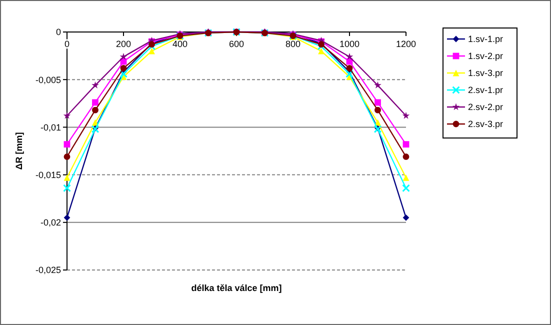  What do you see at coordinates (486, 73) in the screenshot?
I see `legend-label: 1.sv-3.pr` at bounding box center [486, 73].